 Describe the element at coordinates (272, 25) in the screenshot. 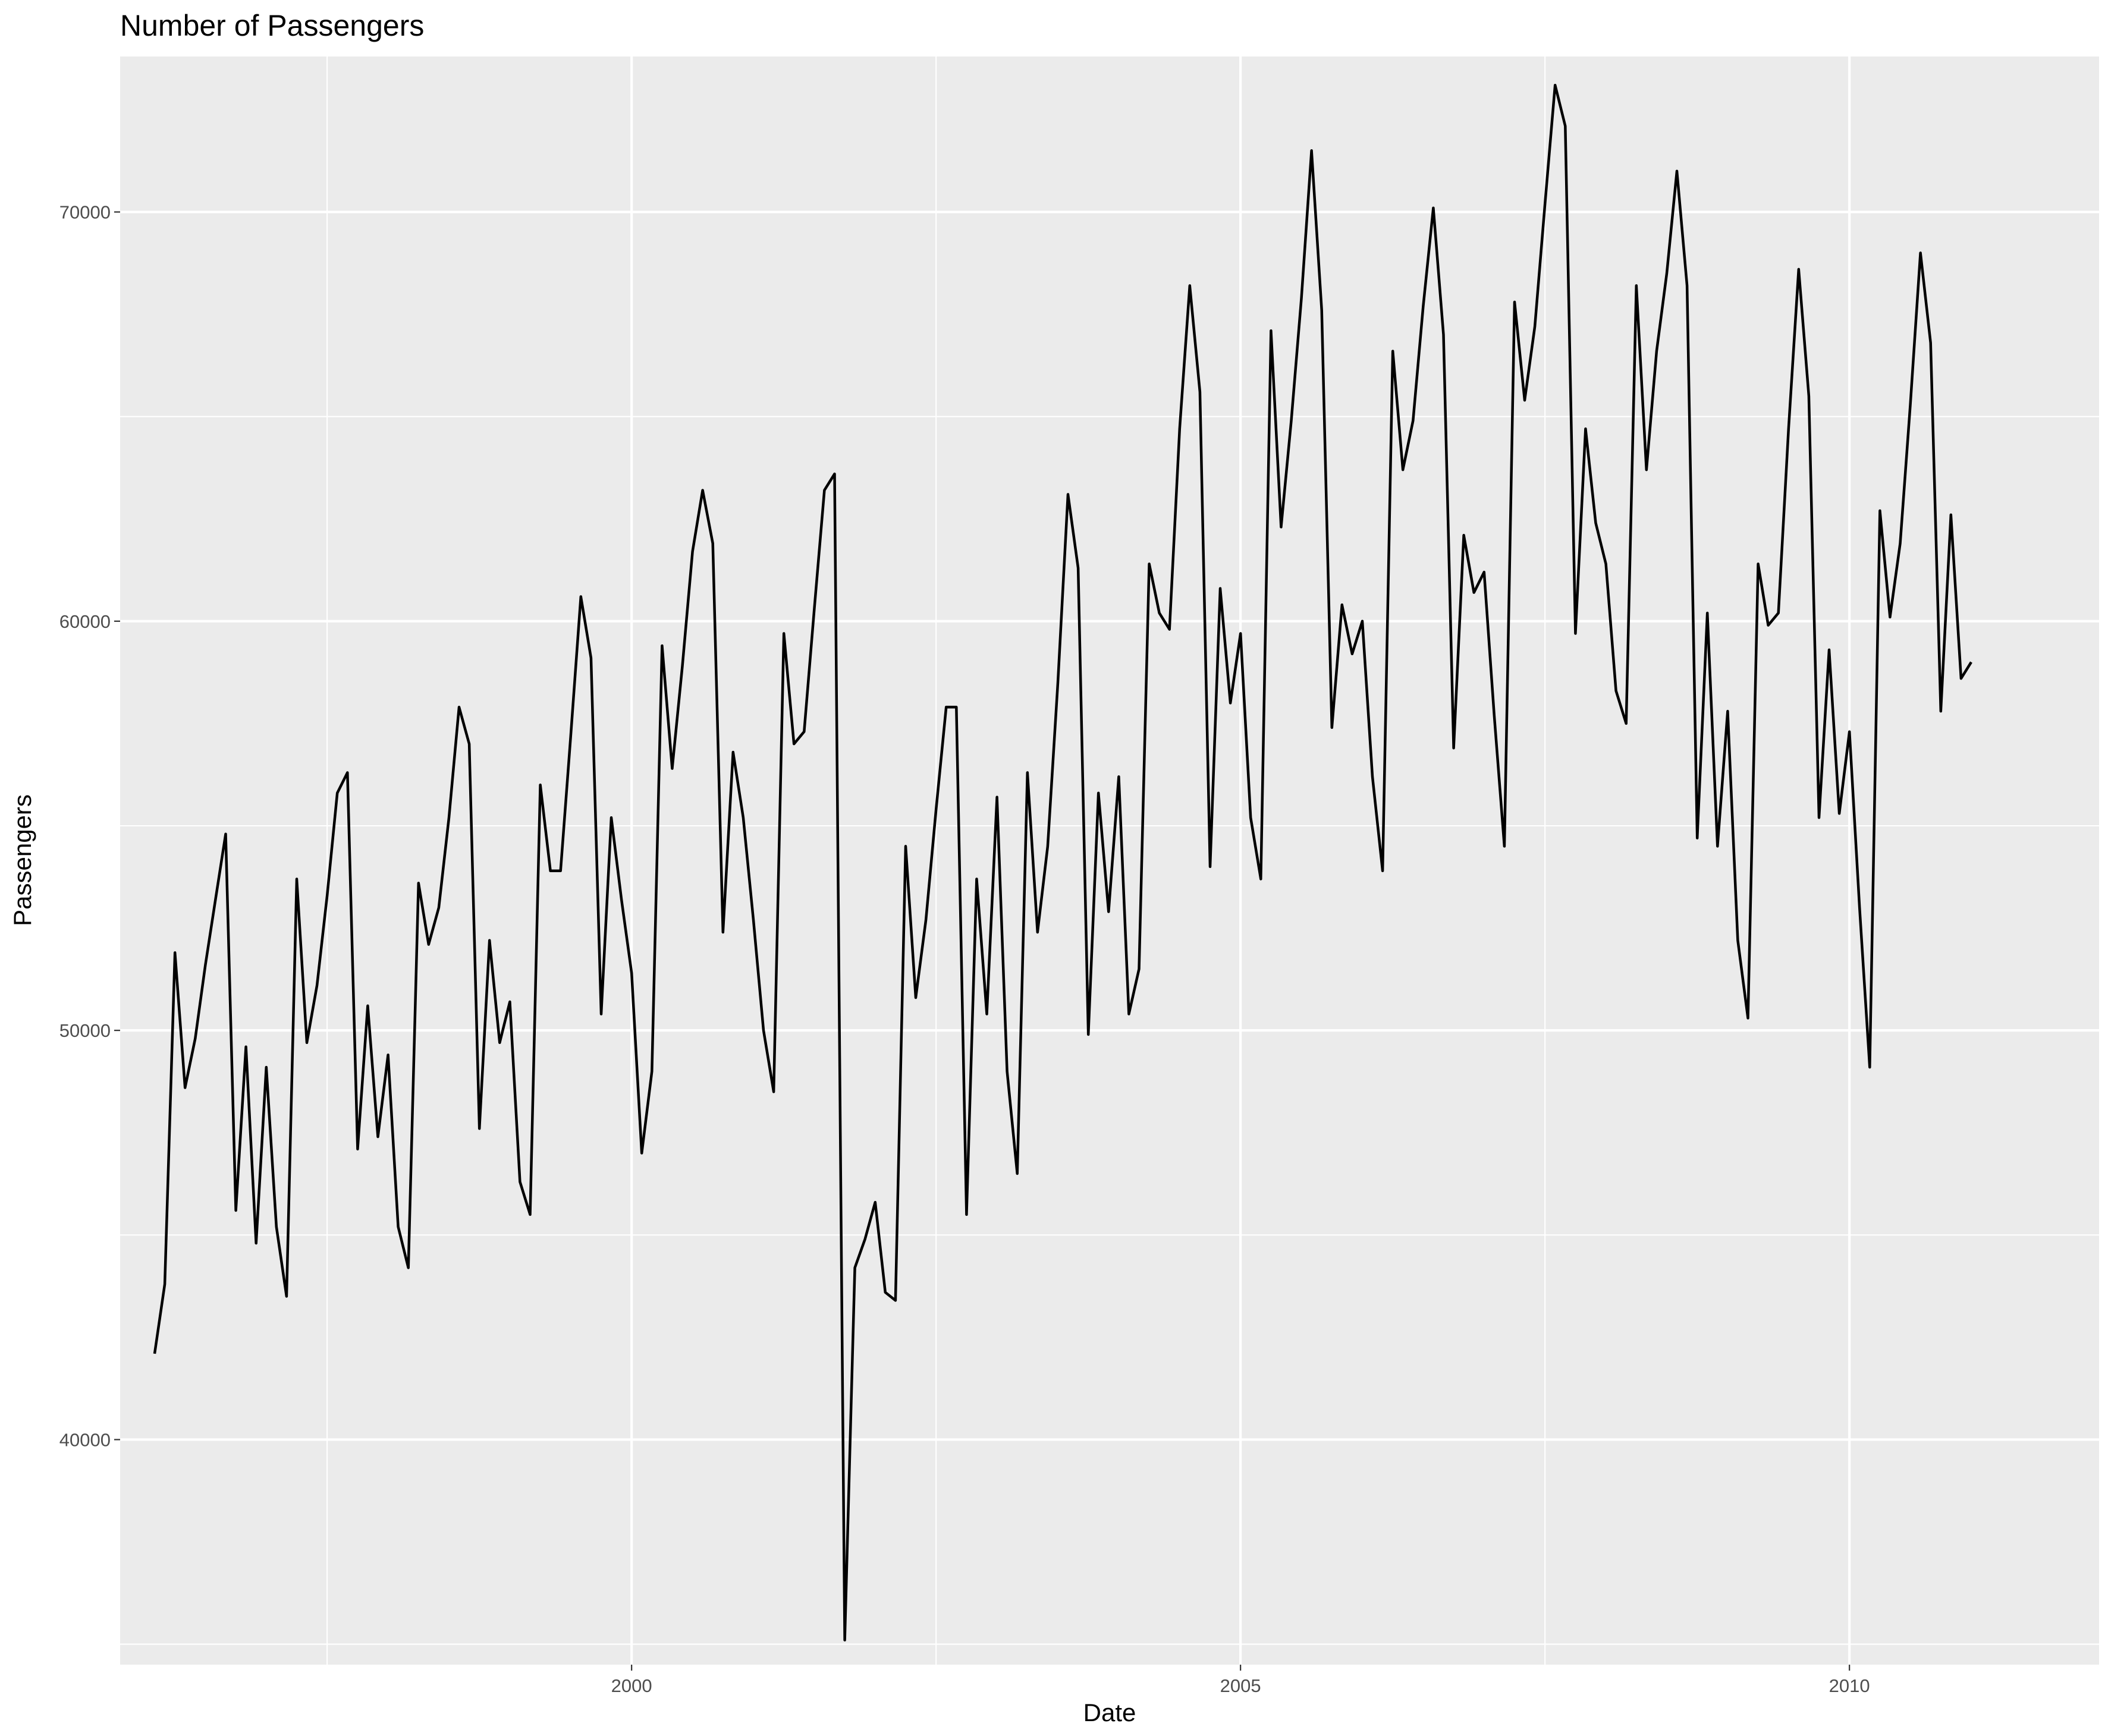

I see `chart-title: Number of Passengers` at that location.